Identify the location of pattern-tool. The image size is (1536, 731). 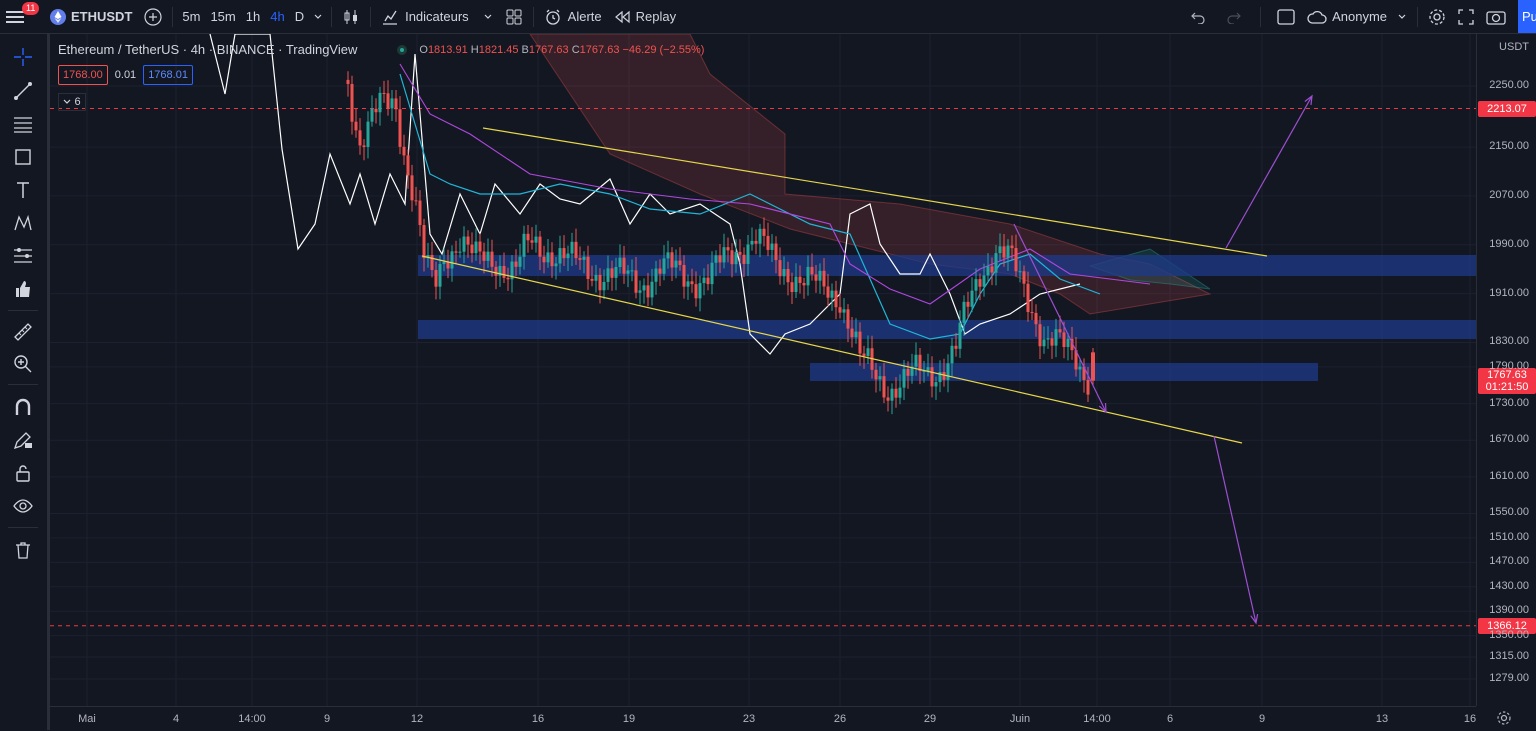
(23, 223).